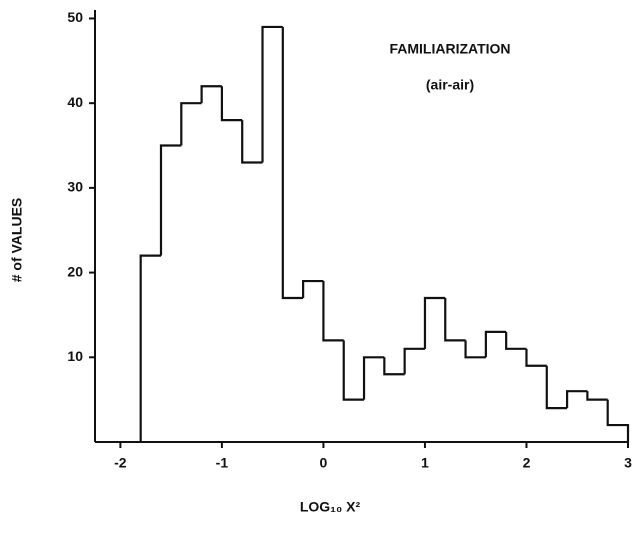 The width and height of the screenshot is (641, 533). Describe the element at coordinates (75, 271) in the screenshot. I see `y-tick-label: 20` at that location.